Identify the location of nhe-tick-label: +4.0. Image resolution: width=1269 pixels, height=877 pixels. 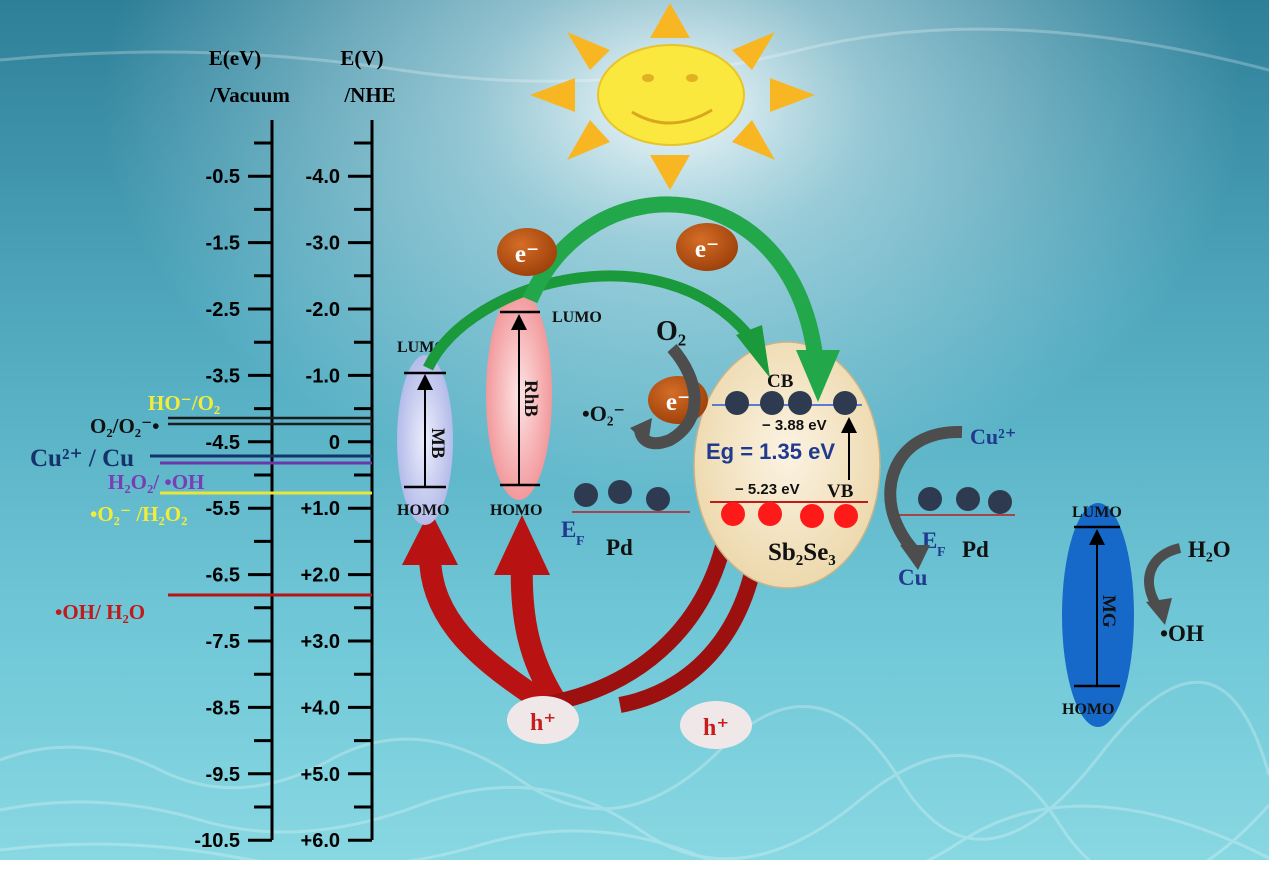
(320, 708).